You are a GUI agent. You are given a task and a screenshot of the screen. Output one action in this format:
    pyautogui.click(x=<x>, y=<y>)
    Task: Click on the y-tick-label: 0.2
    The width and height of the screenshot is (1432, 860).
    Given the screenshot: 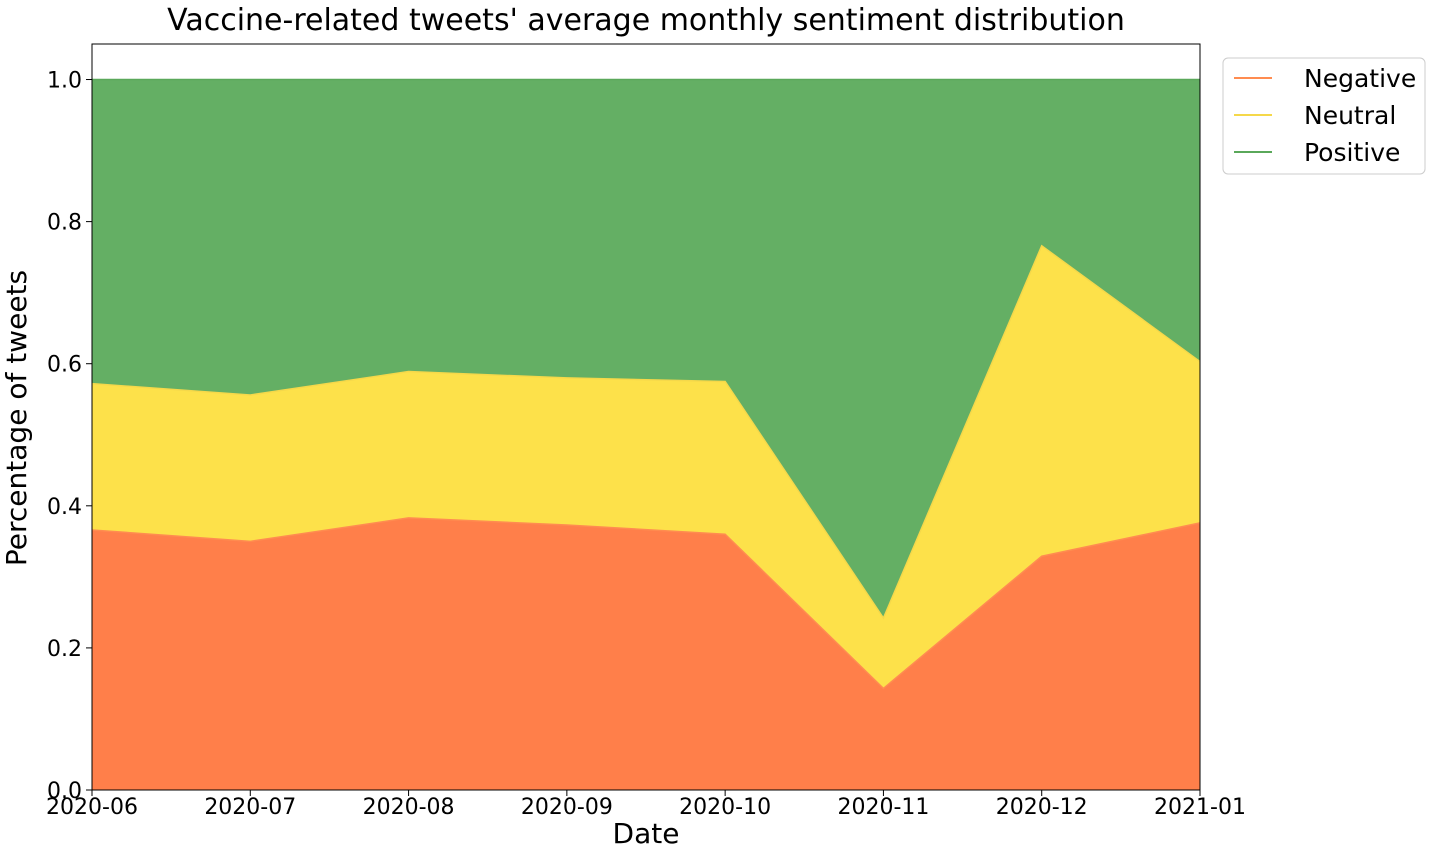 What is the action you would take?
    pyautogui.click(x=64, y=649)
    